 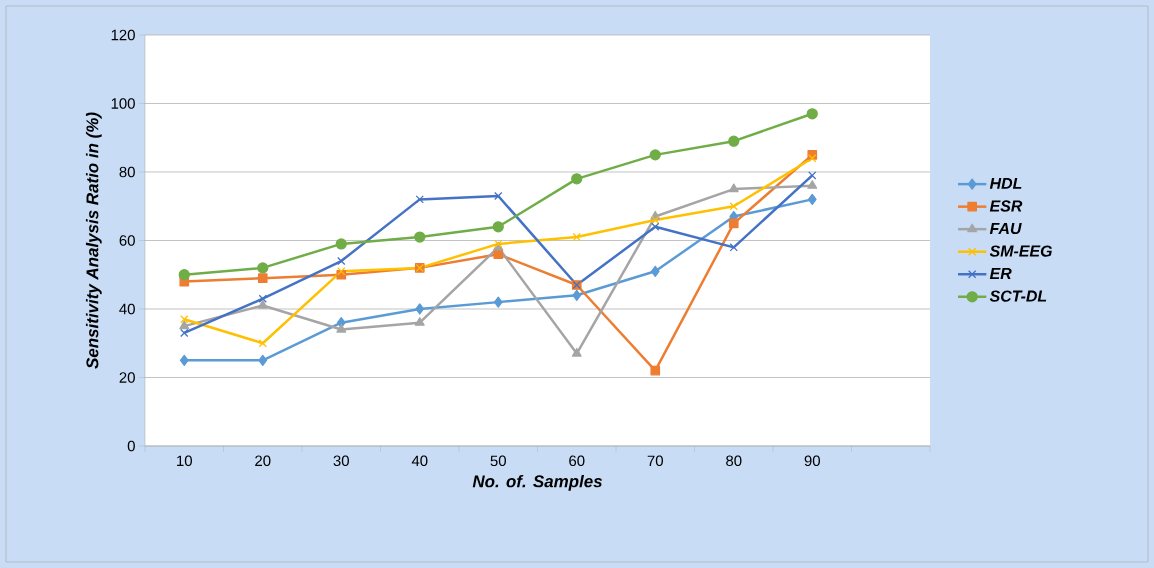 I want to click on legend-label: ER, so click(x=1000, y=273).